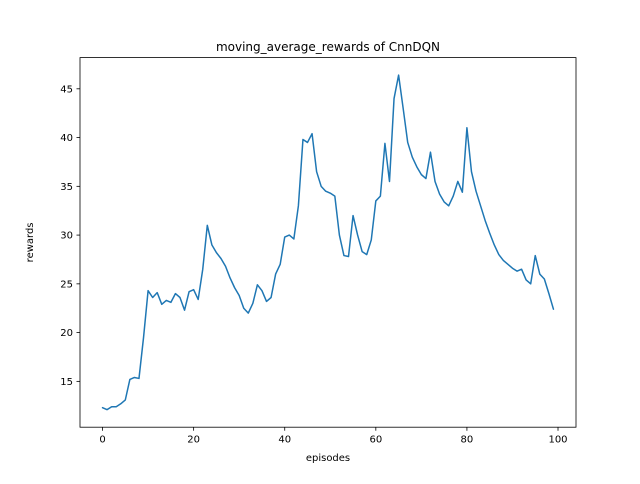 The image size is (640, 484). What do you see at coordinates (467, 440) in the screenshot?
I see `x-tick-label: 80` at bounding box center [467, 440].